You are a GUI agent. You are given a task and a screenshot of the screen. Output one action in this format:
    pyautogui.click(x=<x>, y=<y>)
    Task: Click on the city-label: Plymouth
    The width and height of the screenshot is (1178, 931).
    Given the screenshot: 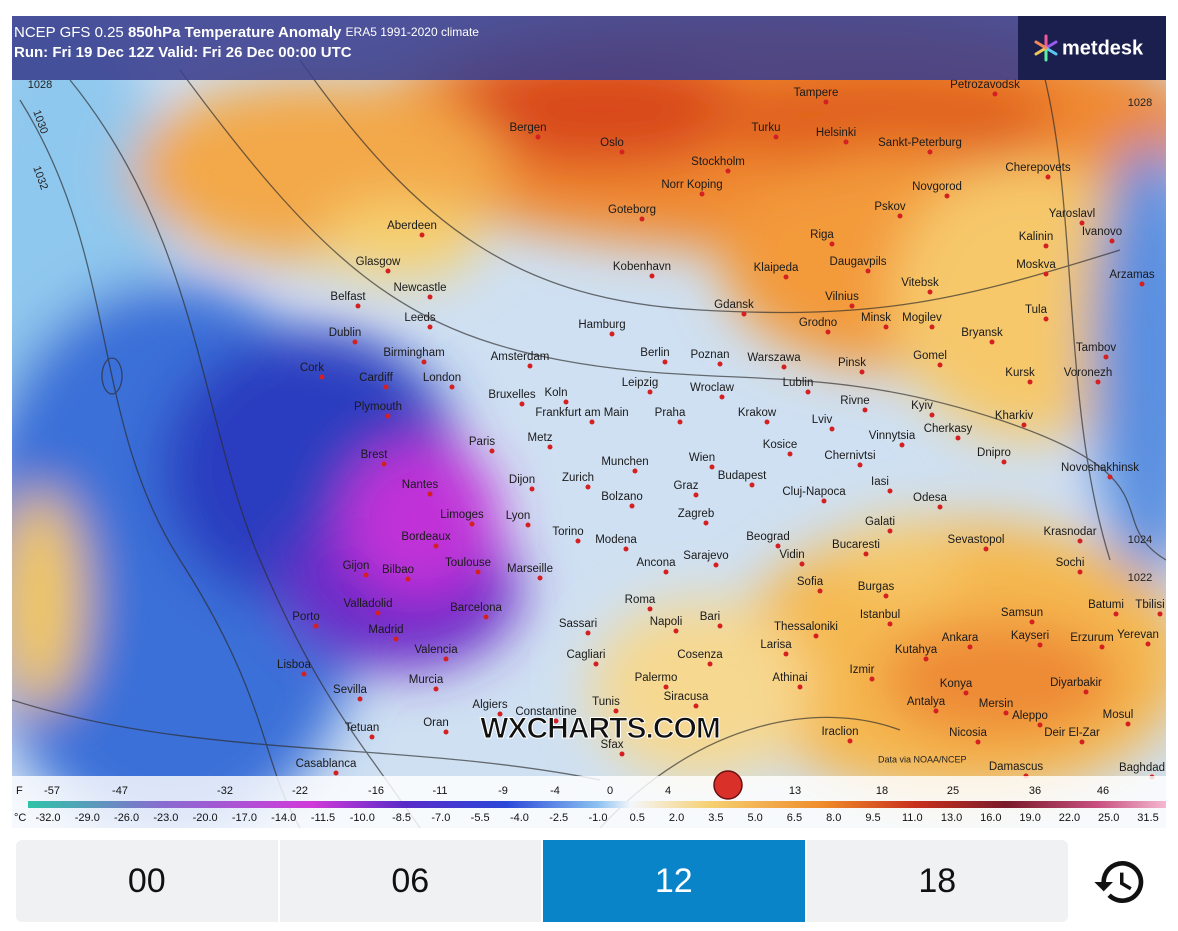 What is the action you would take?
    pyautogui.click(x=378, y=407)
    